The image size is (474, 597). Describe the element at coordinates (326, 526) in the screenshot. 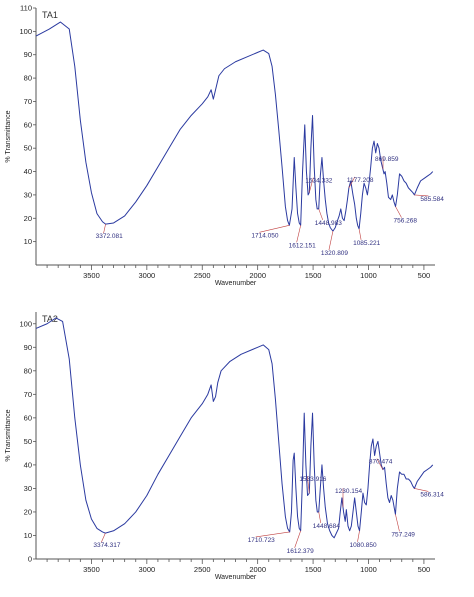

I see `peak-label: 1448.684` at that location.